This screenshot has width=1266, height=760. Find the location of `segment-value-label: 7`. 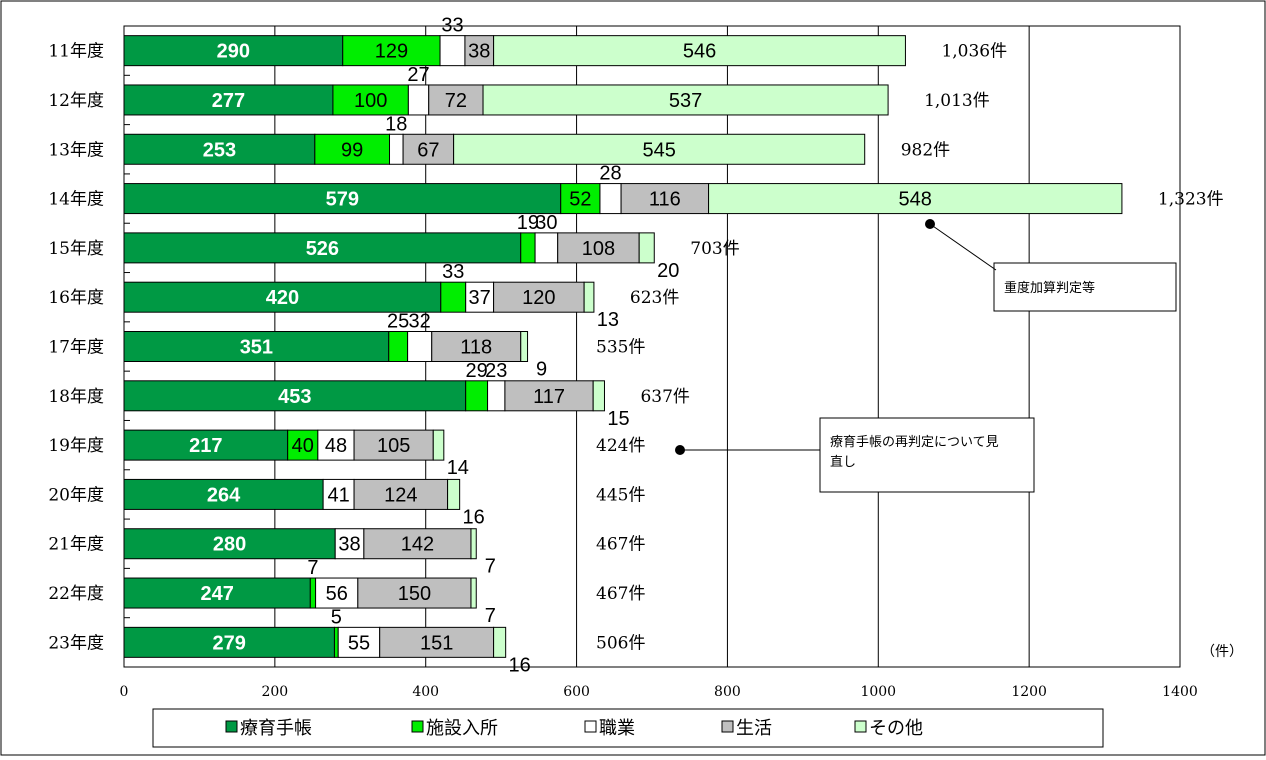

segment-value-label: 7 is located at coordinates (312, 568).